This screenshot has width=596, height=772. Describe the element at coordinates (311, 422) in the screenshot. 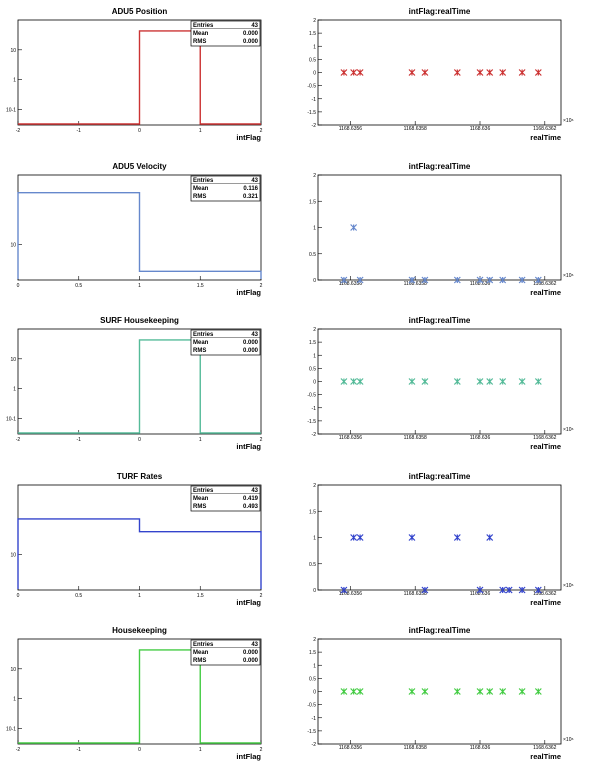

I see `y-tick-label: -1.5` at that location.